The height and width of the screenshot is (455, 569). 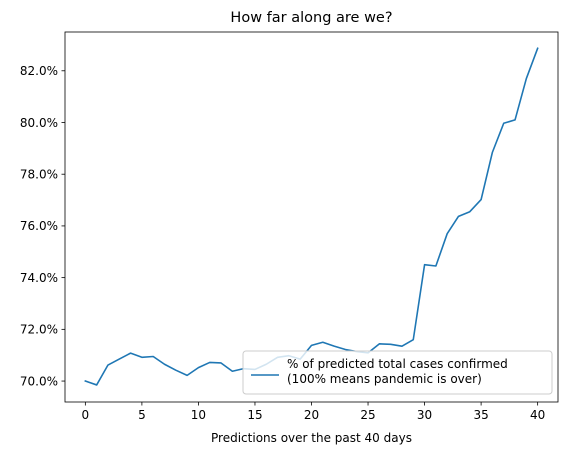 What do you see at coordinates (311, 415) in the screenshot?
I see `x-tick-label: 20` at bounding box center [311, 415].